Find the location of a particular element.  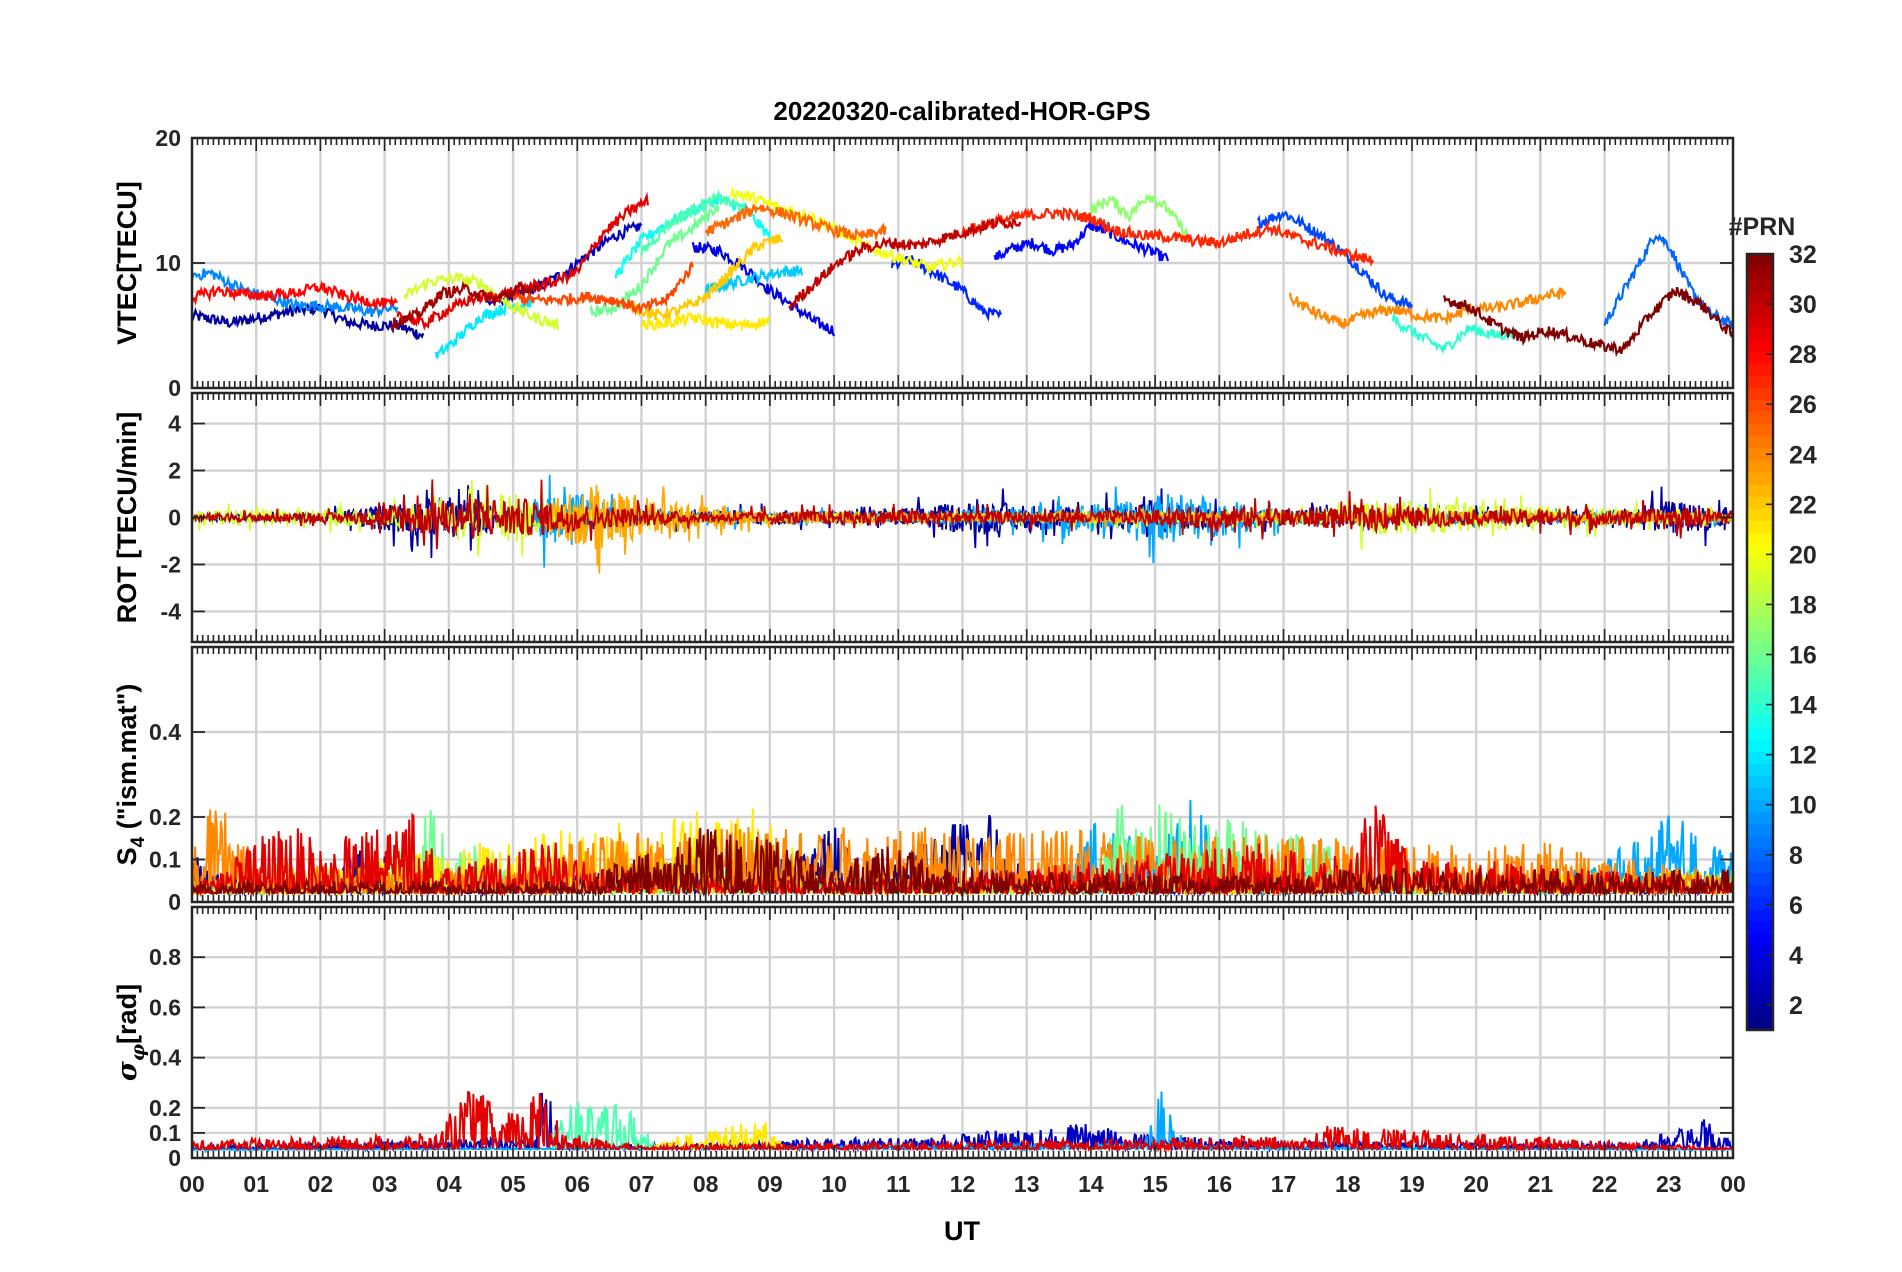

x-tick-label: 16 is located at coordinates (1220, 1184).